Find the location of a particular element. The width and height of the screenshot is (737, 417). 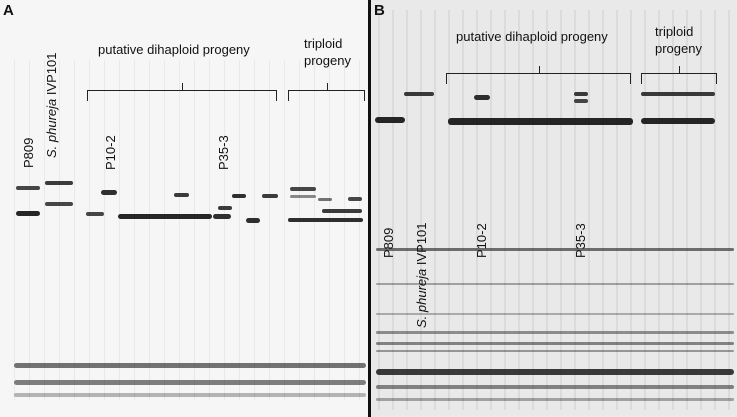

panel-b-dihaploid-bracket is located at coordinates (538, 75).